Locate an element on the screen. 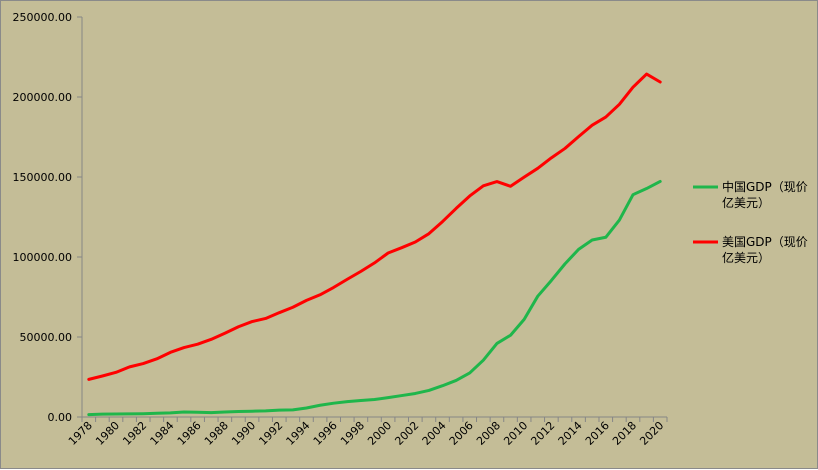 This screenshot has width=818, height=470. x-tick-label: 2014 is located at coordinates (570, 433).